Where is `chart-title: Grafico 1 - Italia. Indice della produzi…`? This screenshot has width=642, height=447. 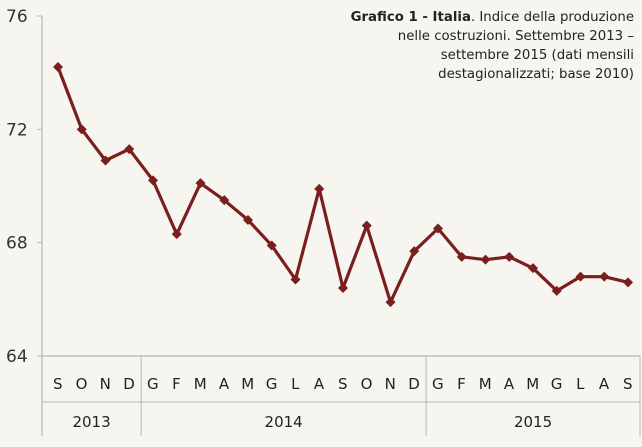 chart-title: Grafico 1 - Italia. Indice della produzi… is located at coordinates (484, 46).